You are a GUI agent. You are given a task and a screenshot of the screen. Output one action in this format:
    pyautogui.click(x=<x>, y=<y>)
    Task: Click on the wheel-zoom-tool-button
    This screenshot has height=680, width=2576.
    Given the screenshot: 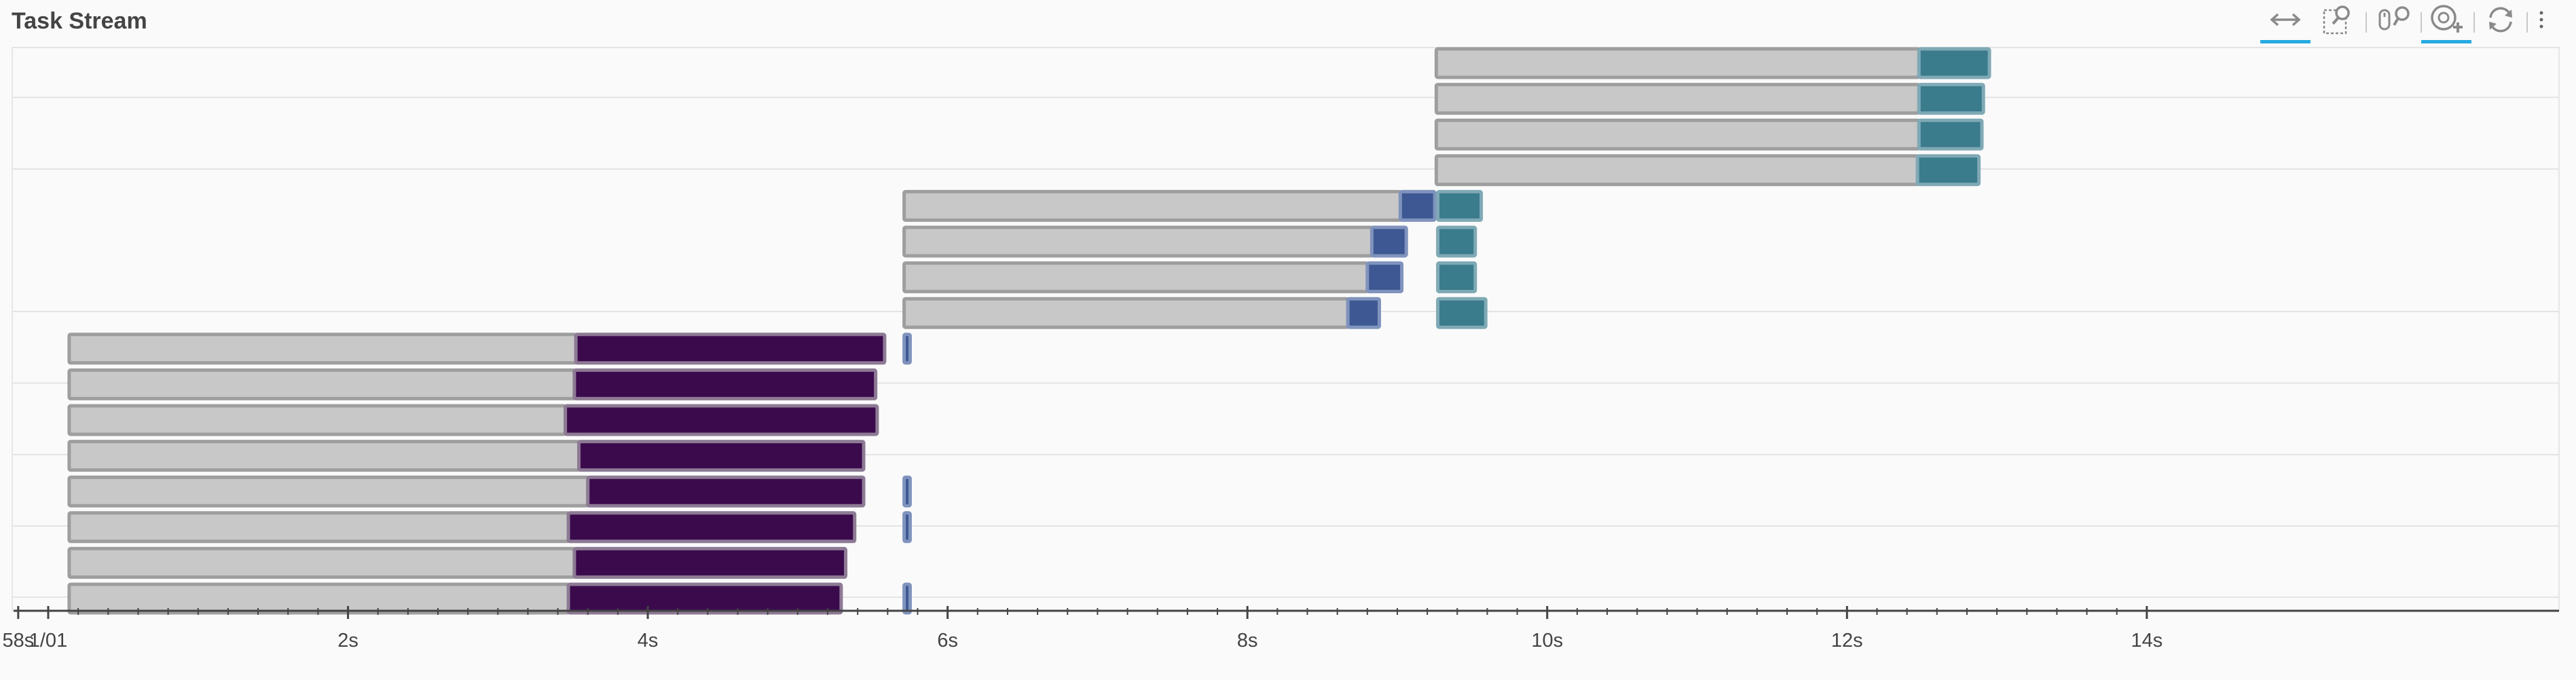 What is the action you would take?
    pyautogui.click(x=2395, y=21)
    